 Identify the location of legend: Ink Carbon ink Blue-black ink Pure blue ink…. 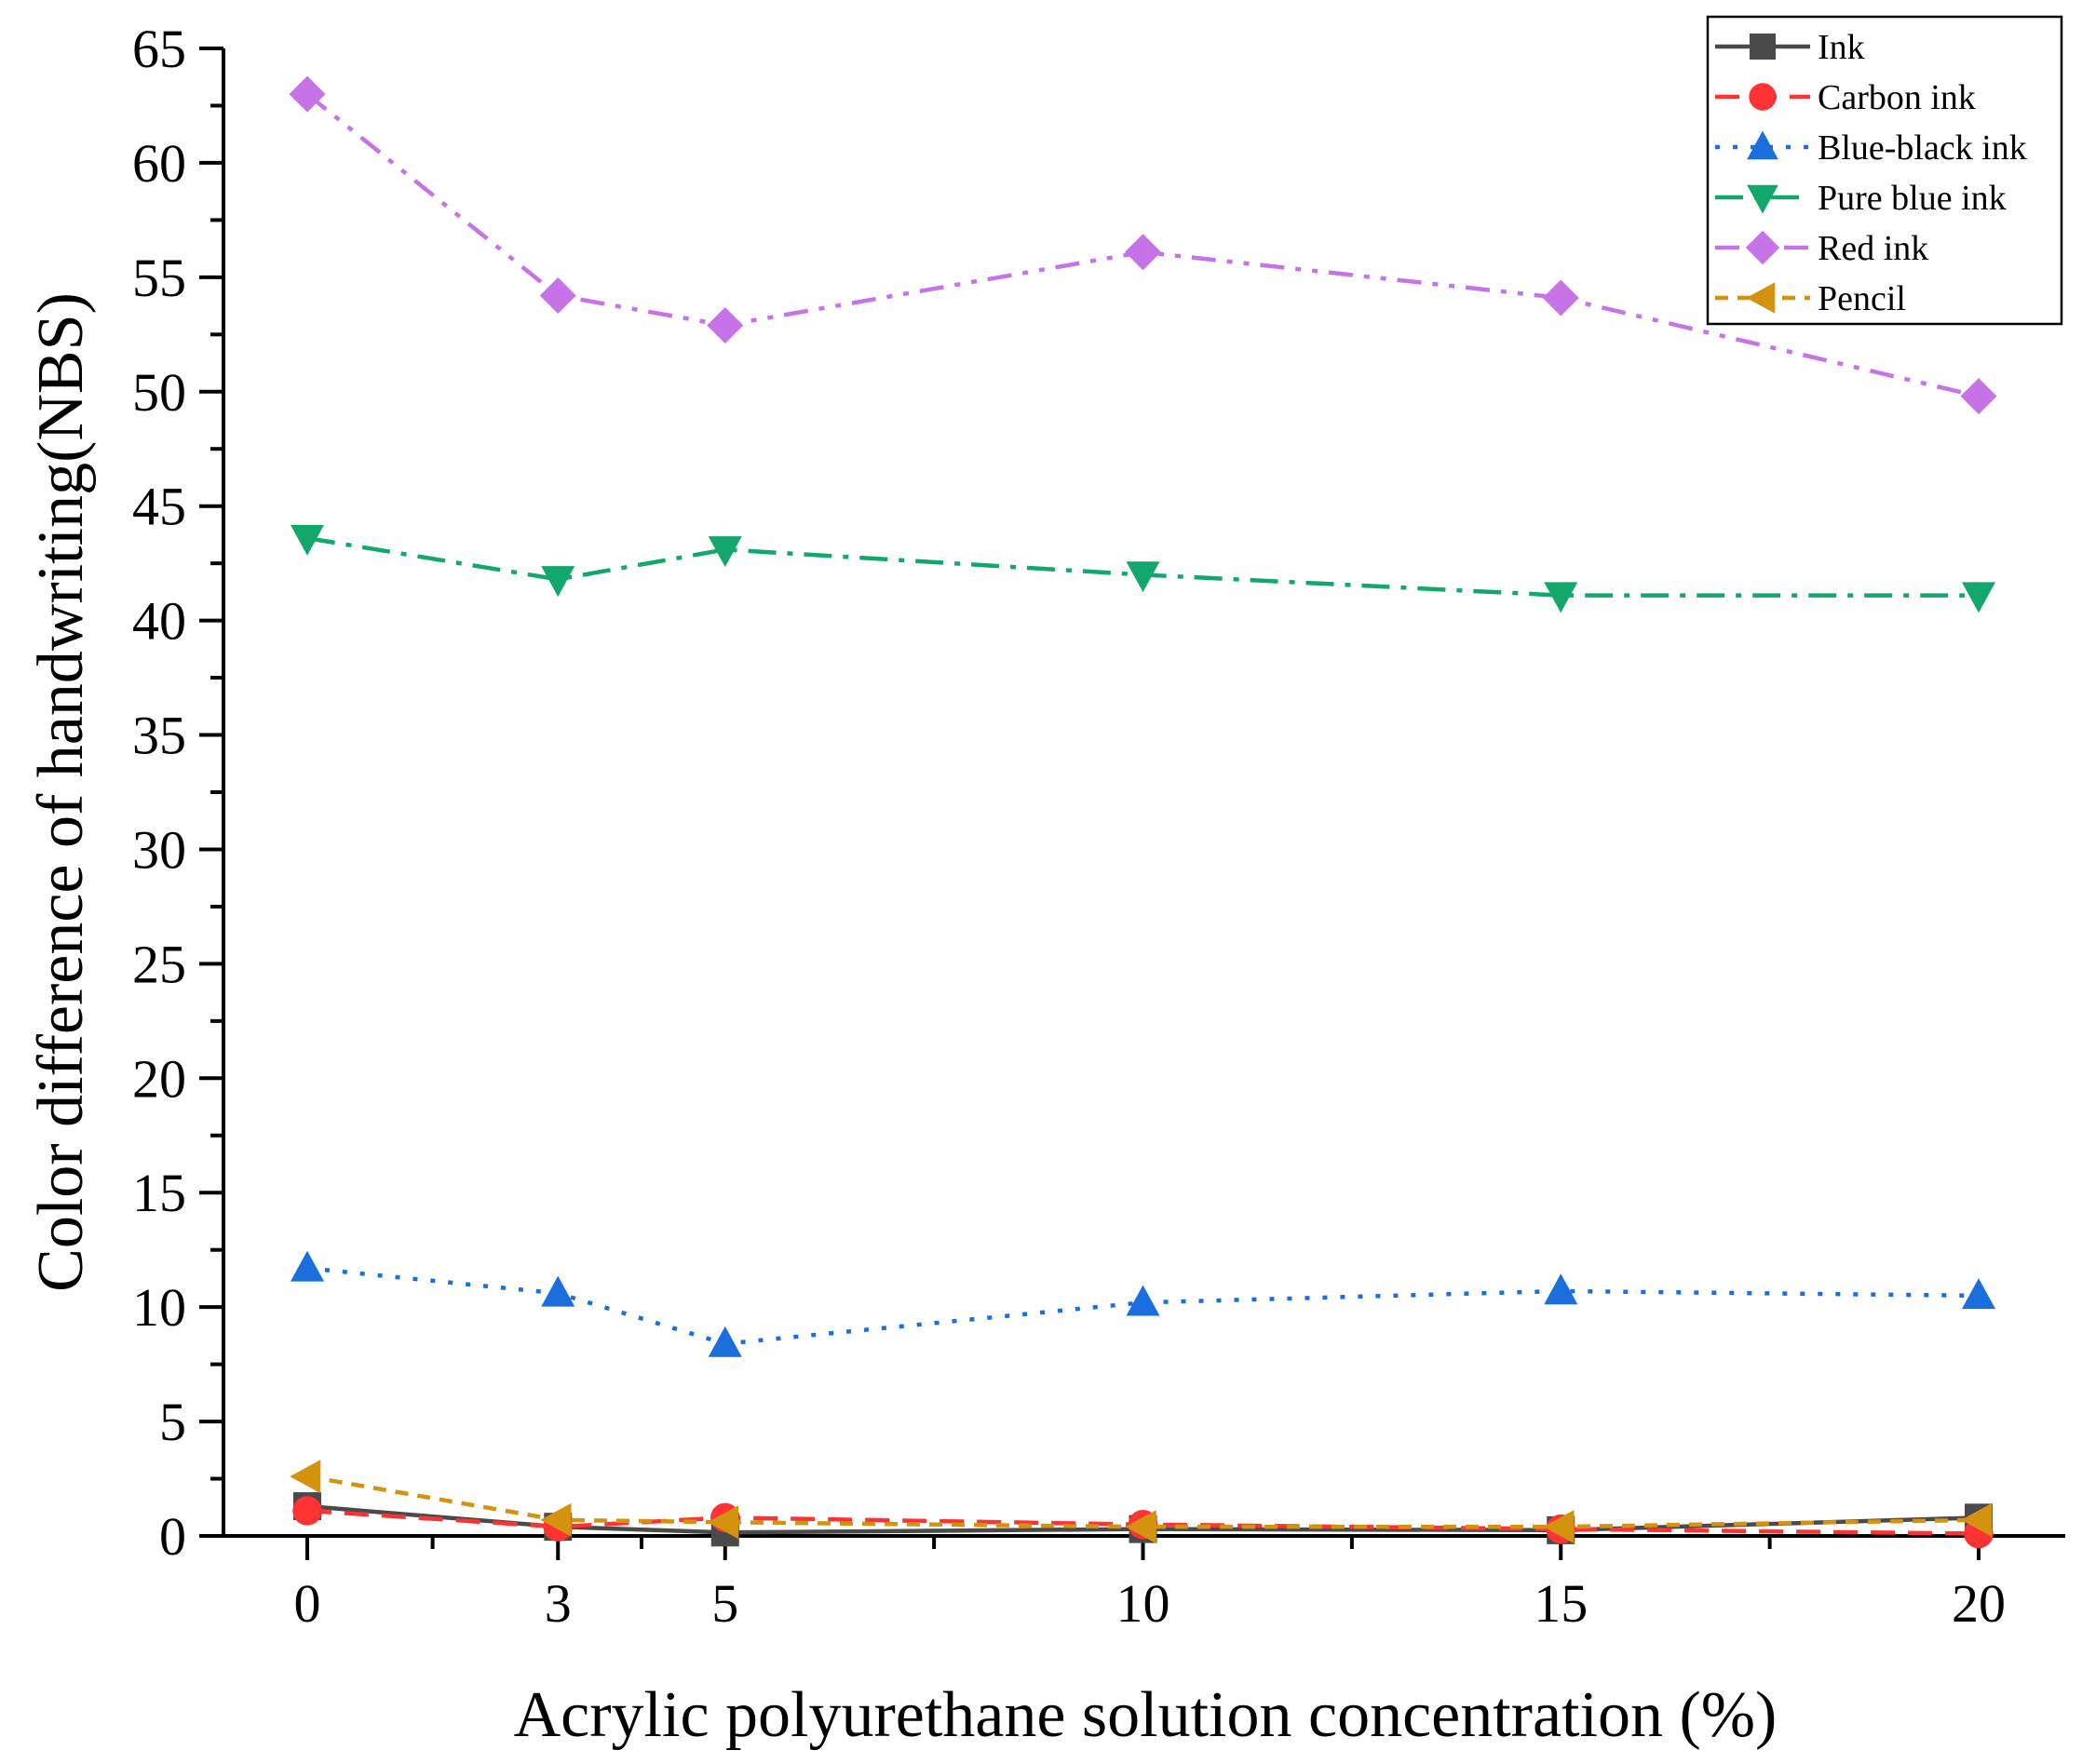
(1885, 170).